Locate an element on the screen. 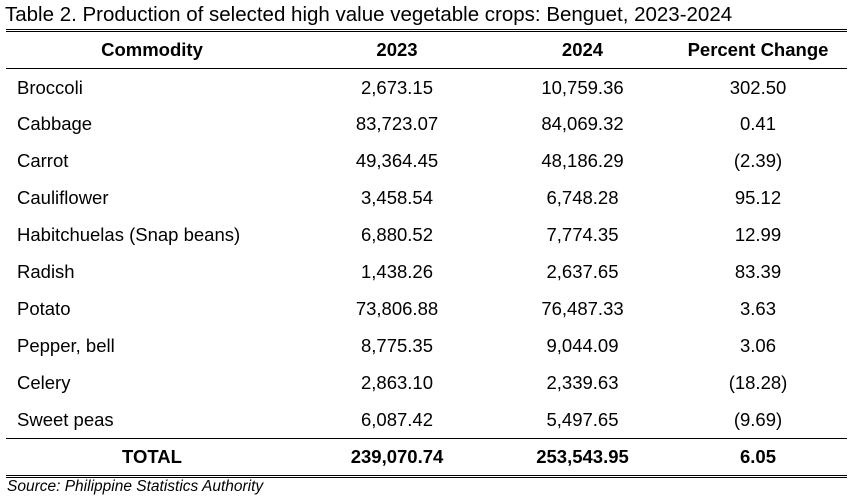 This screenshot has height=498, width=853. value-2023-cell: 1,438.26 is located at coordinates (396, 271).